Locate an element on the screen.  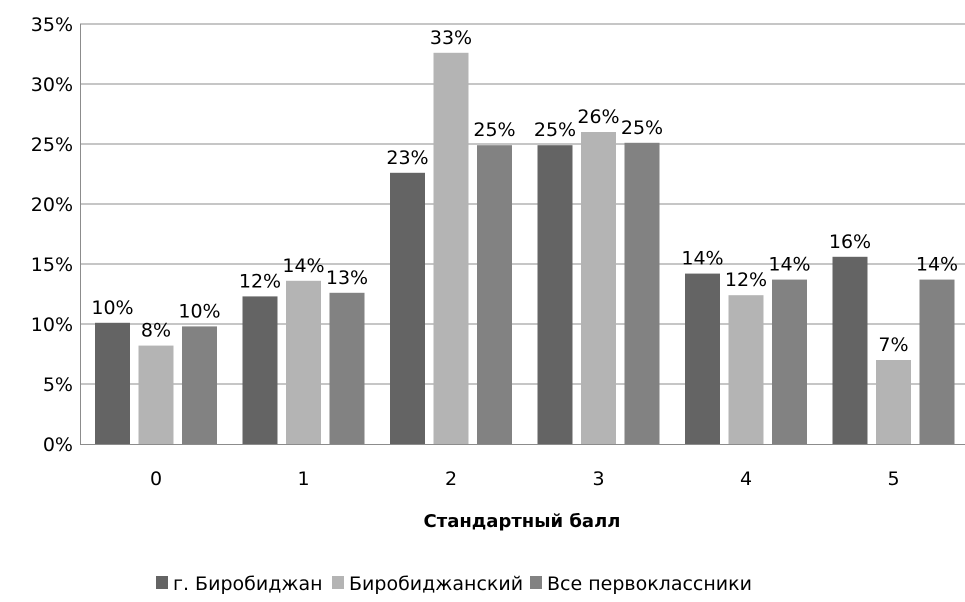
y-tick-label: 25% is located at coordinates (52, 145).